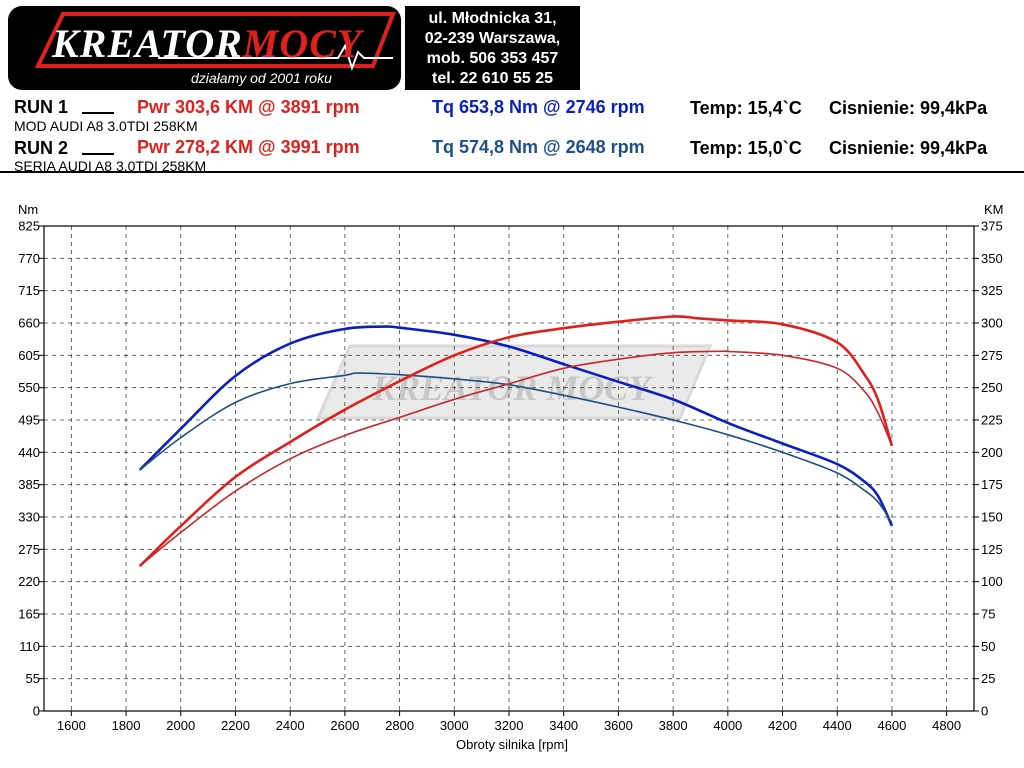 This screenshot has height=768, width=1024. What do you see at coordinates (992, 452) in the screenshot?
I see `y-right-tick-label: 200` at bounding box center [992, 452].